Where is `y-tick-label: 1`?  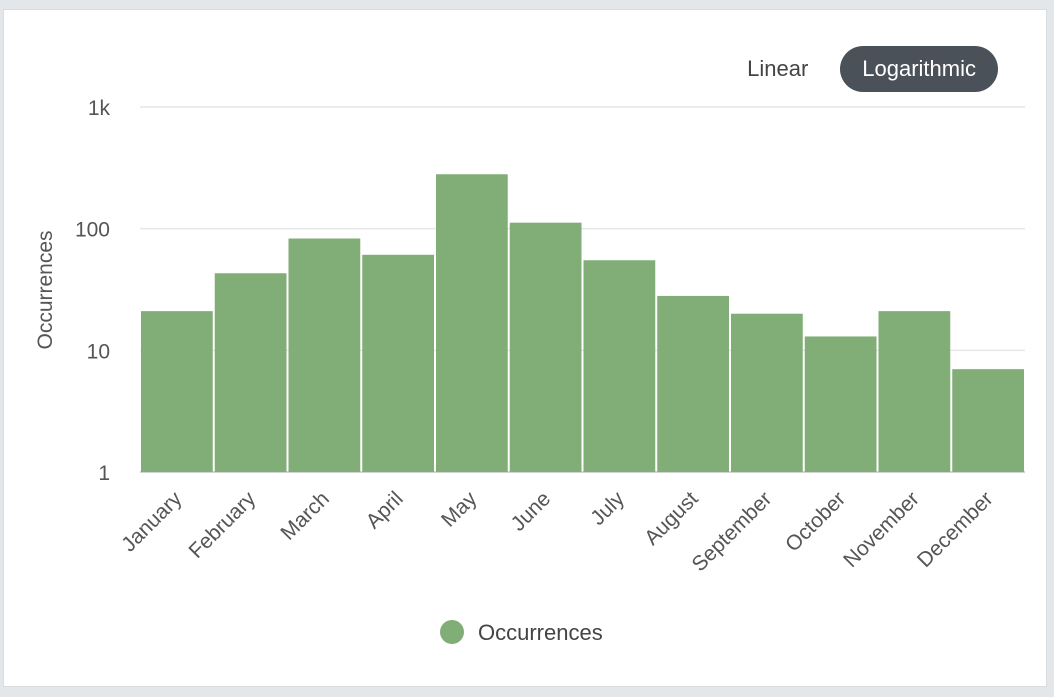
y-tick-label: 1 is located at coordinates (104, 473).